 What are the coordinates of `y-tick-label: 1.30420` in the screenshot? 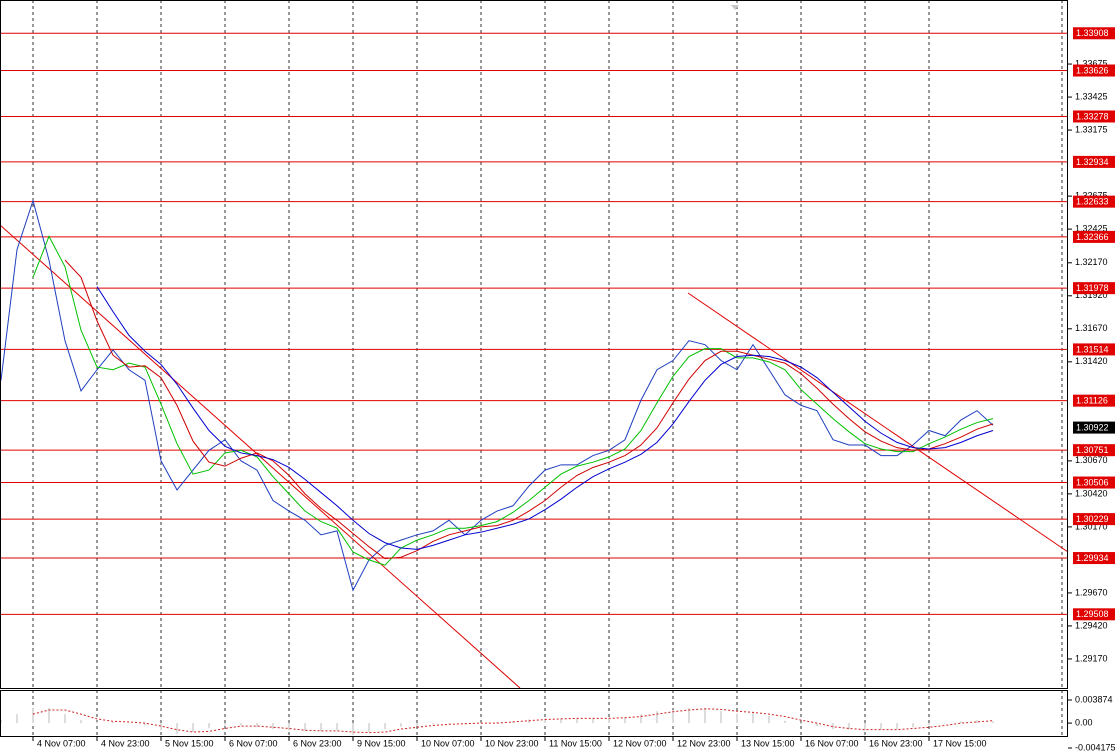 It's located at (1091, 493).